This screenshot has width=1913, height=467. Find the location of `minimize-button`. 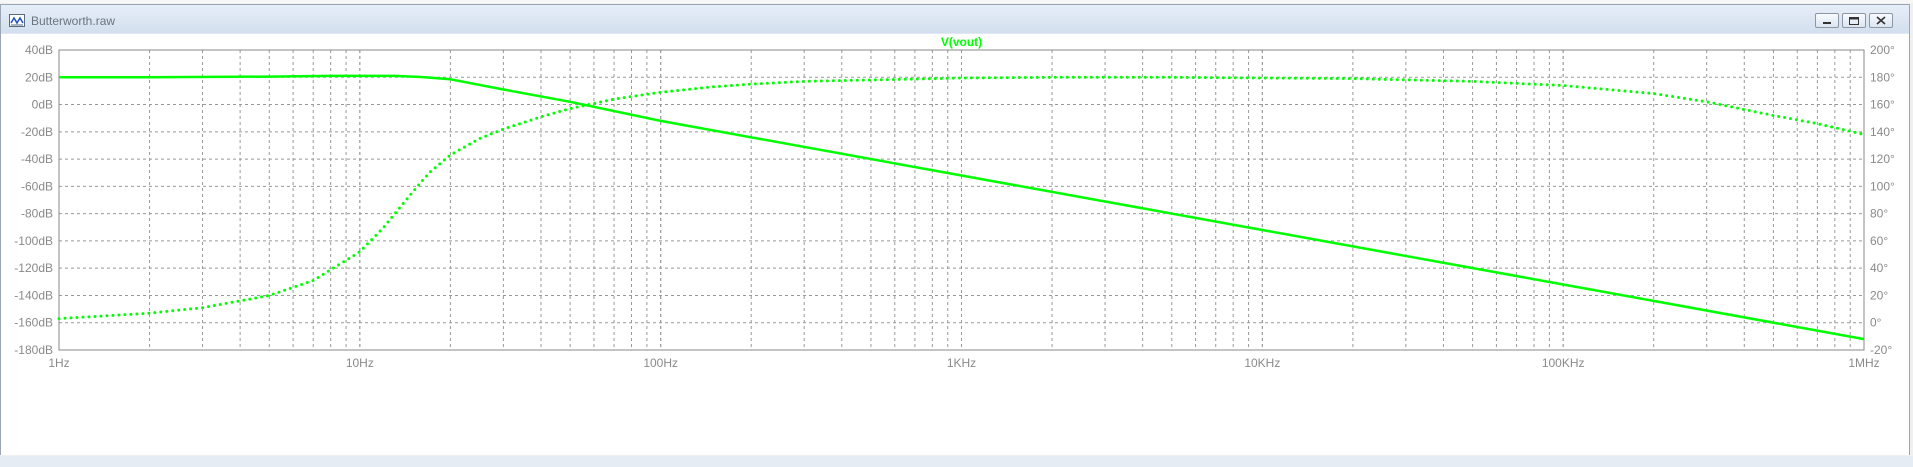

minimize-button is located at coordinates (1827, 20).